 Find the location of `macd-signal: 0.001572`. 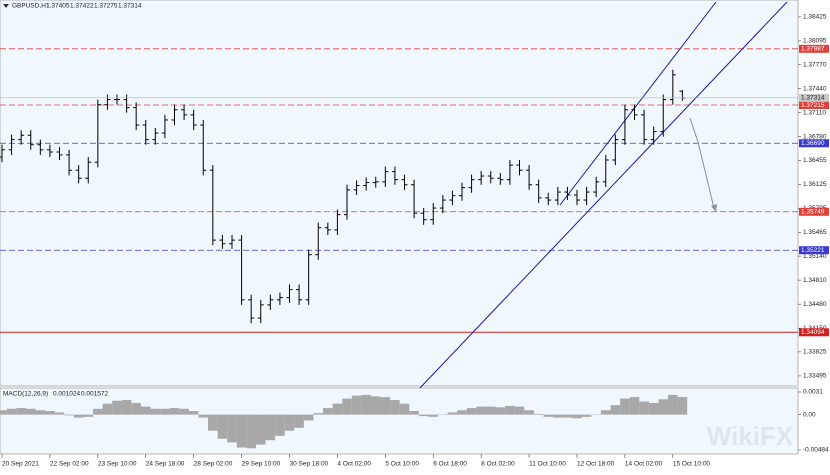

macd-signal: 0.001572 is located at coordinates (94, 394).